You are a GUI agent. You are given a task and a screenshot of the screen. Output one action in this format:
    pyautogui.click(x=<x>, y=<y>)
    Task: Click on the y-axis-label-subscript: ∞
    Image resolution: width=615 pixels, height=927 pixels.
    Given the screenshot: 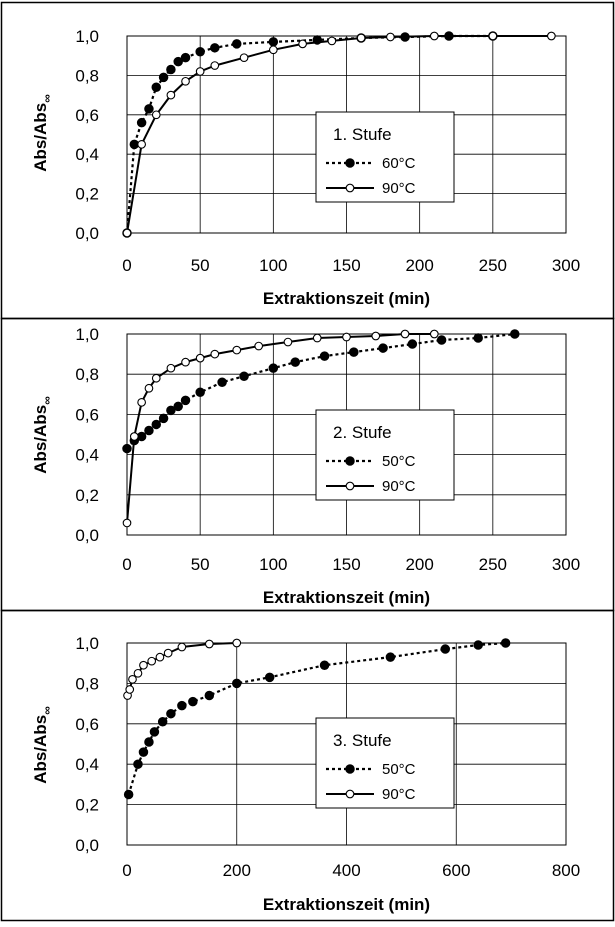 What is the action you would take?
    pyautogui.click(x=47, y=710)
    